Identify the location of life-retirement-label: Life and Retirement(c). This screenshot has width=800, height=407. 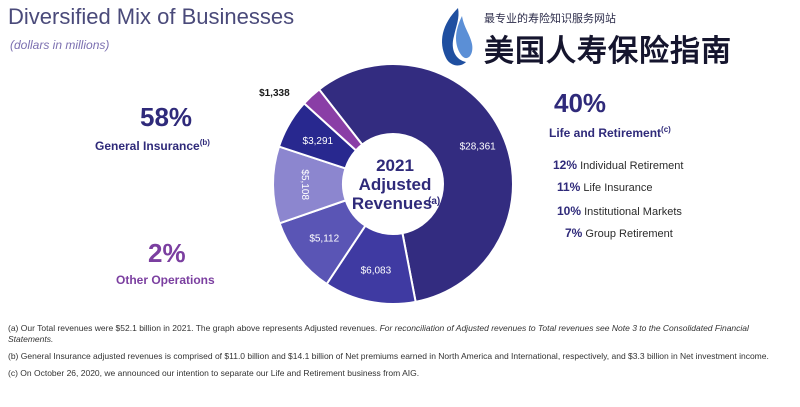
(610, 132).